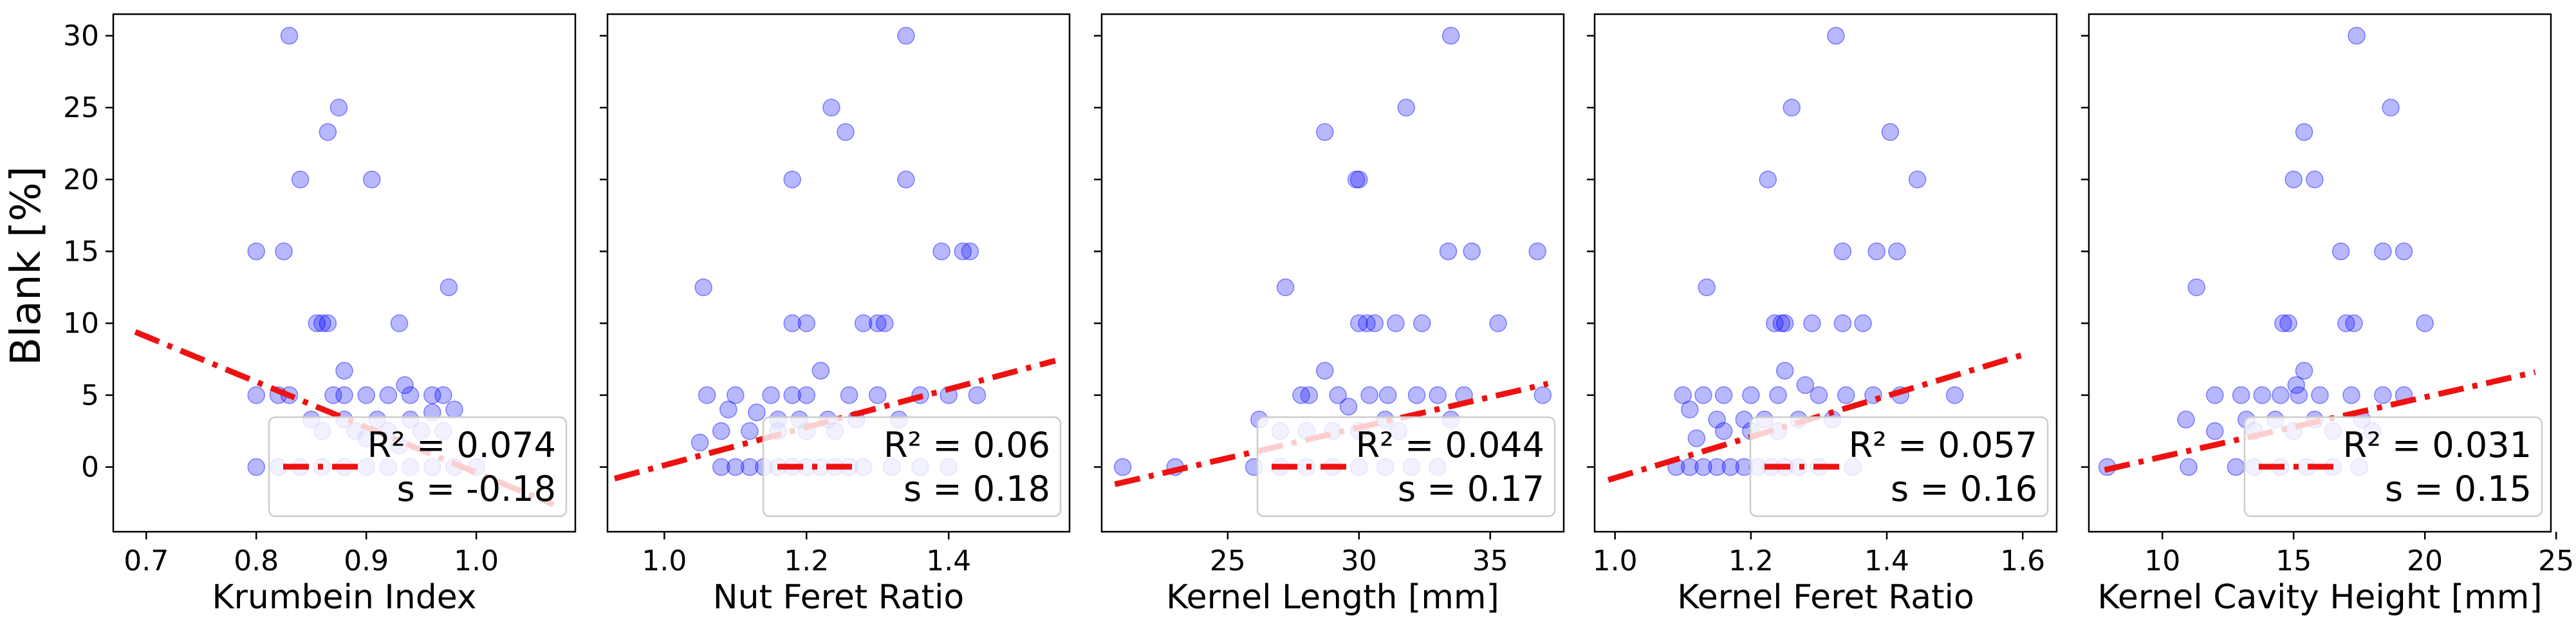 This screenshot has height=627, width=2576. I want to click on legend-r2: R² = 0.044, so click(1450, 445).